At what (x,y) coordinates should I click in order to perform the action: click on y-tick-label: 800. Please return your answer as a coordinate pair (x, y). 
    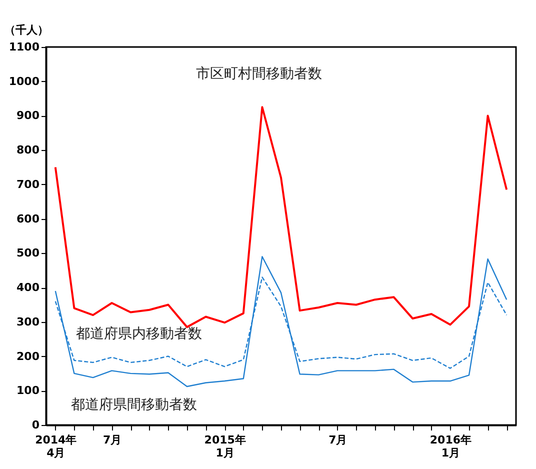
    Looking at the image, I should click on (28, 150).